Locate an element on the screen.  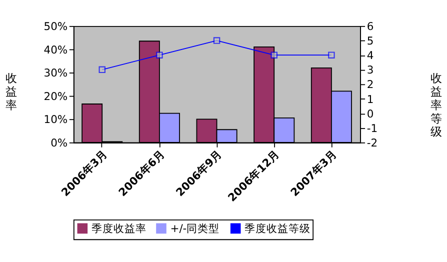
y2-tick-label: 3 is located at coordinates (370, 70).